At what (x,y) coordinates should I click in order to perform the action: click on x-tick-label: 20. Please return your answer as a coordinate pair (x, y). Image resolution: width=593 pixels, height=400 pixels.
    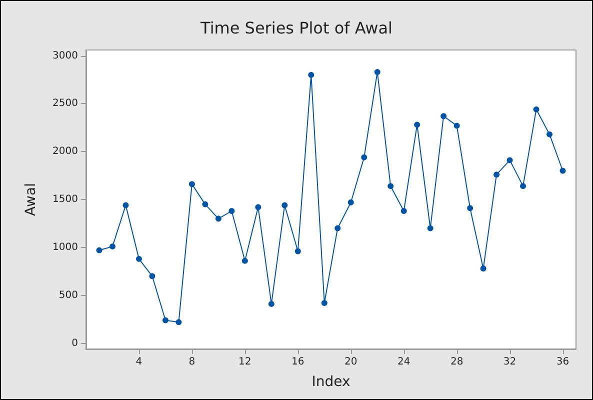
    Looking at the image, I should click on (351, 362).